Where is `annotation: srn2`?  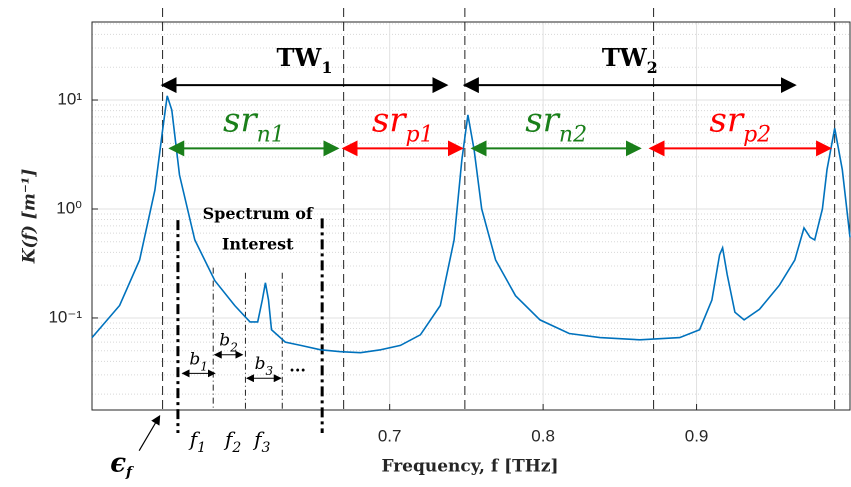 annotation: srn2 is located at coordinates (556, 123).